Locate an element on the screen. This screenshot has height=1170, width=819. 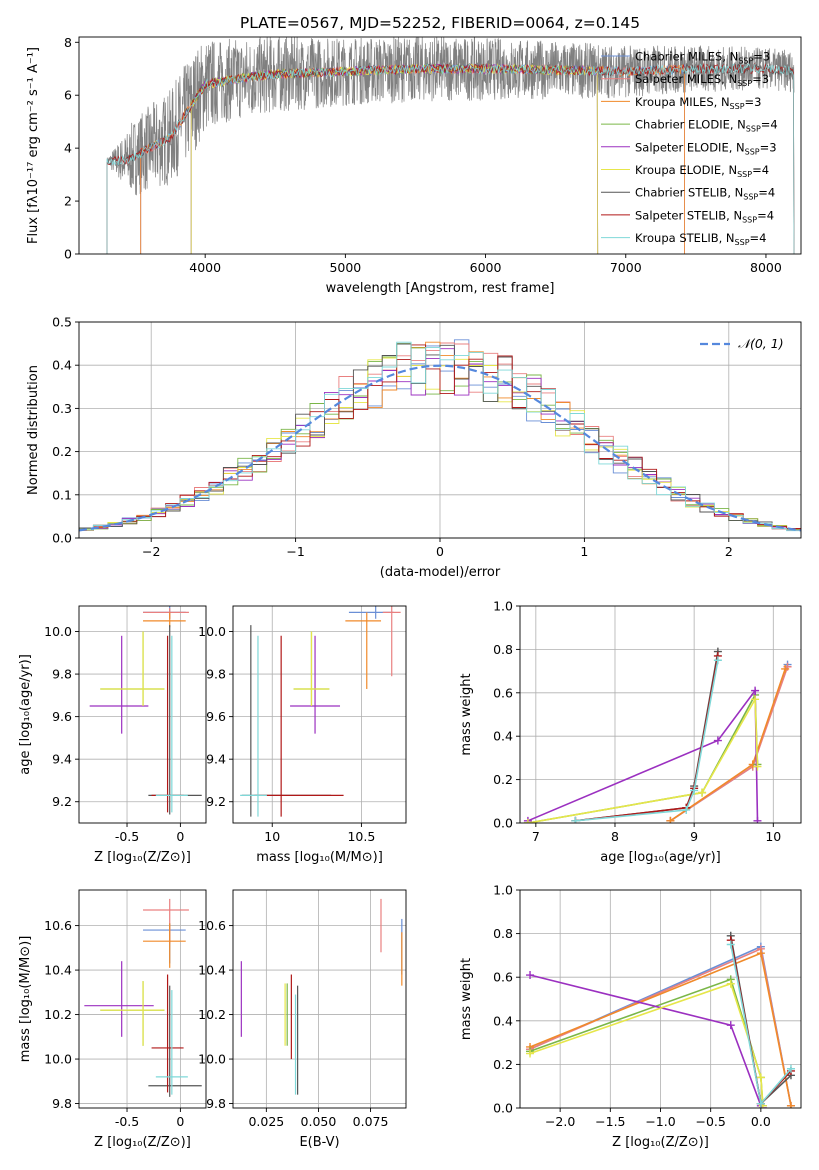
mass_vs_Z-ylabel: mass [log₁₀(M/M⊙)] is located at coordinates (25, 999).